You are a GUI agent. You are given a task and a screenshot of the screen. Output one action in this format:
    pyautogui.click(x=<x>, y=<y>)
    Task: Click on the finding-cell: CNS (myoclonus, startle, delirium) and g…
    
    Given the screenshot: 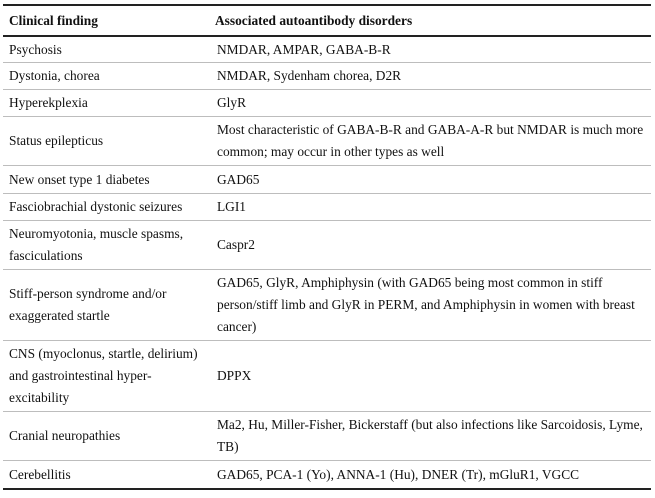 What is the action you would take?
    pyautogui.click(x=106, y=376)
    